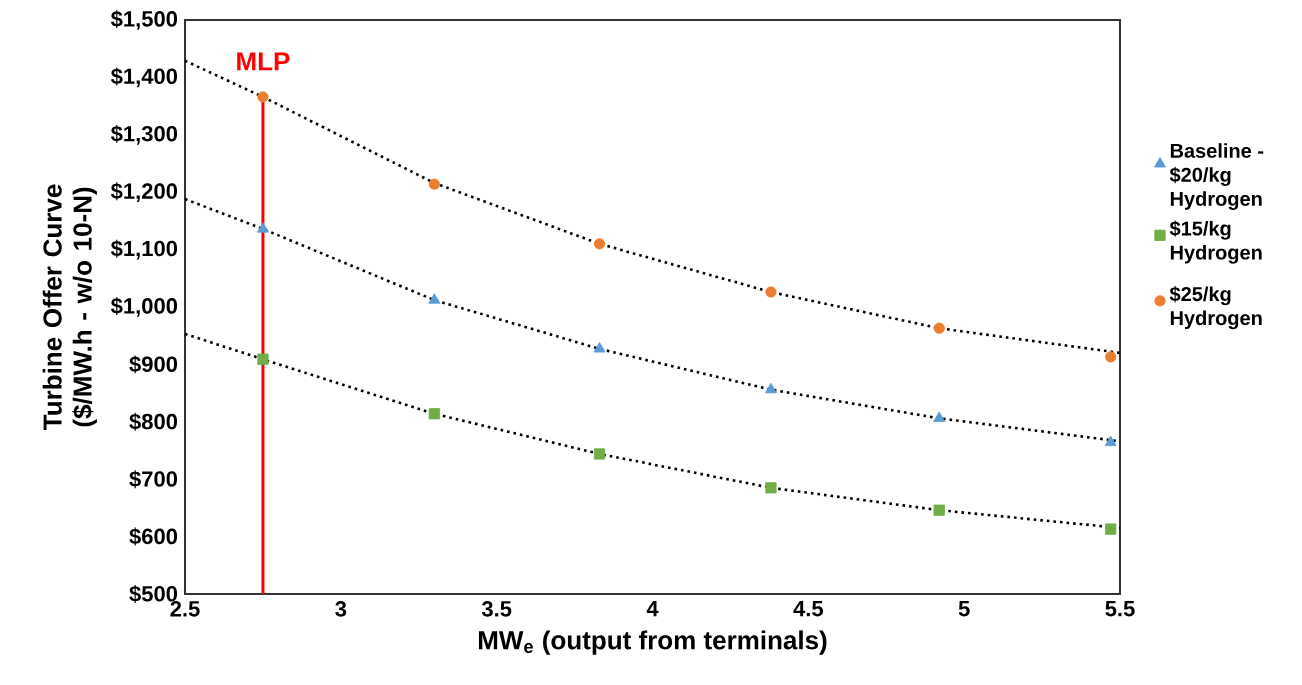 This screenshot has height=685, width=1302. I want to click on y-tick-label: $1,100, so click(144, 249).